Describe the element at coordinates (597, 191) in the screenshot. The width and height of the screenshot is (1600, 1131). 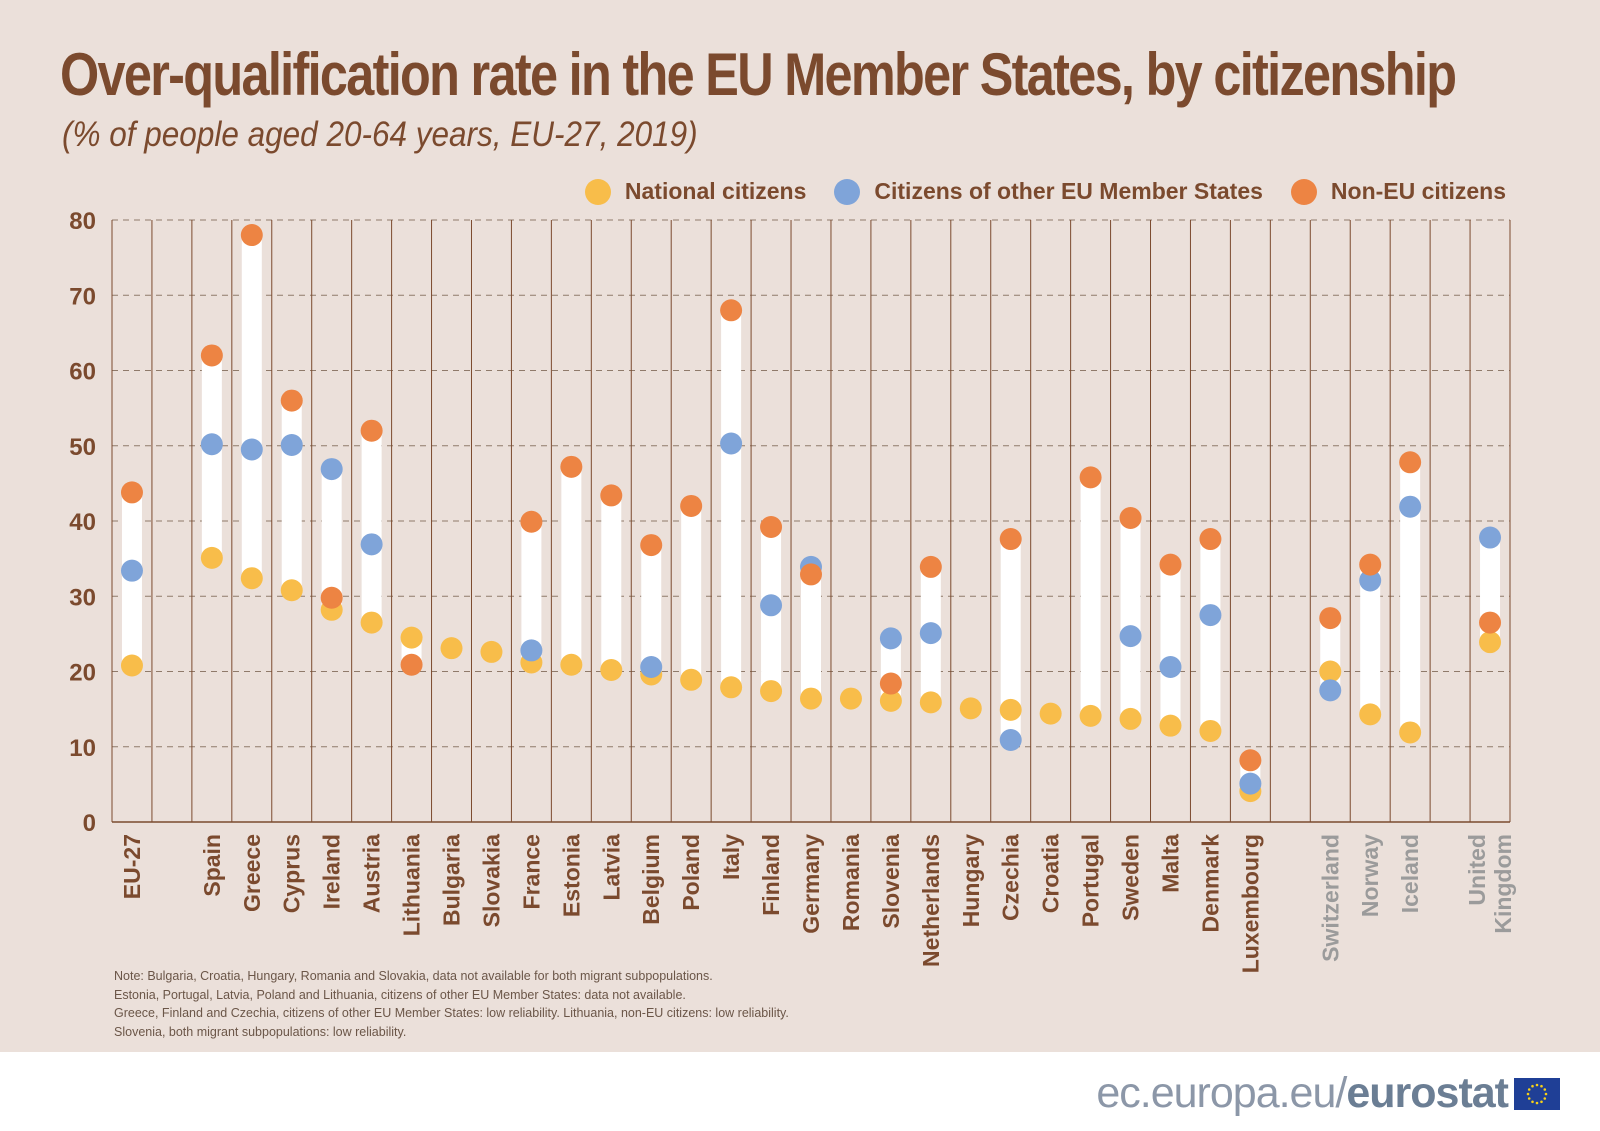
I see `legend-marker-national` at that location.